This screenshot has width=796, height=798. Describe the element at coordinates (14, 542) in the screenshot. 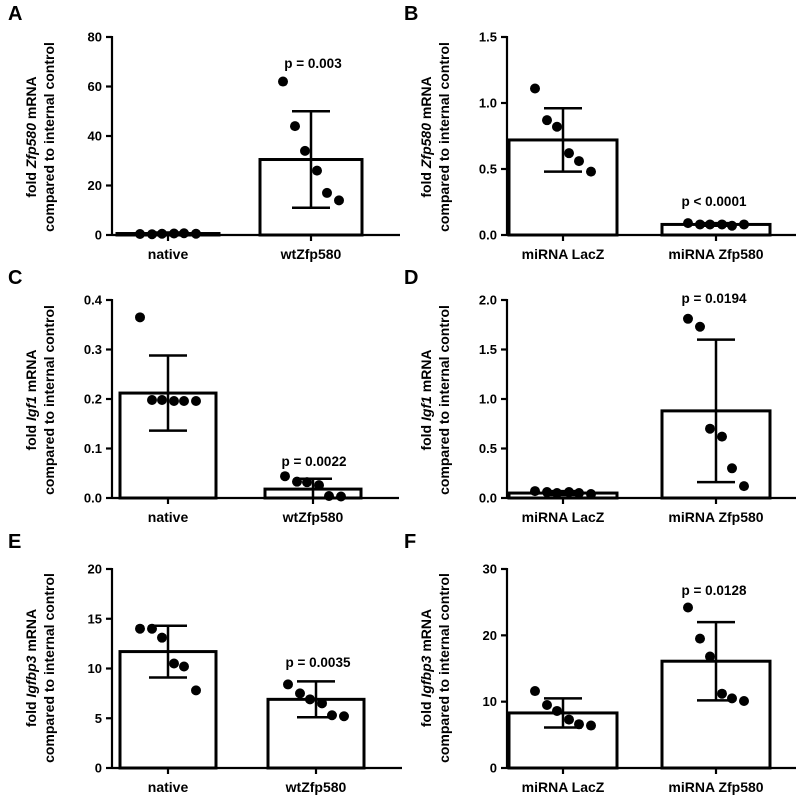

I see `panel-letter: E` at that location.